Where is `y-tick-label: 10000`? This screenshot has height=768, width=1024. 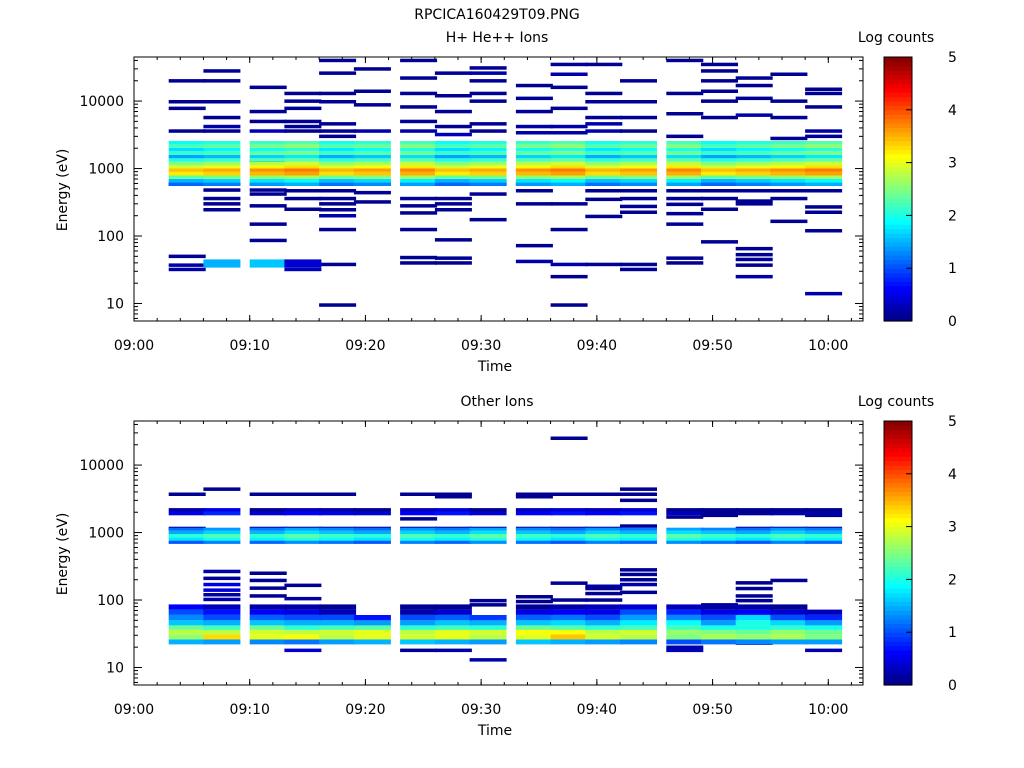 y-tick-label: 10000 is located at coordinates (101, 466).